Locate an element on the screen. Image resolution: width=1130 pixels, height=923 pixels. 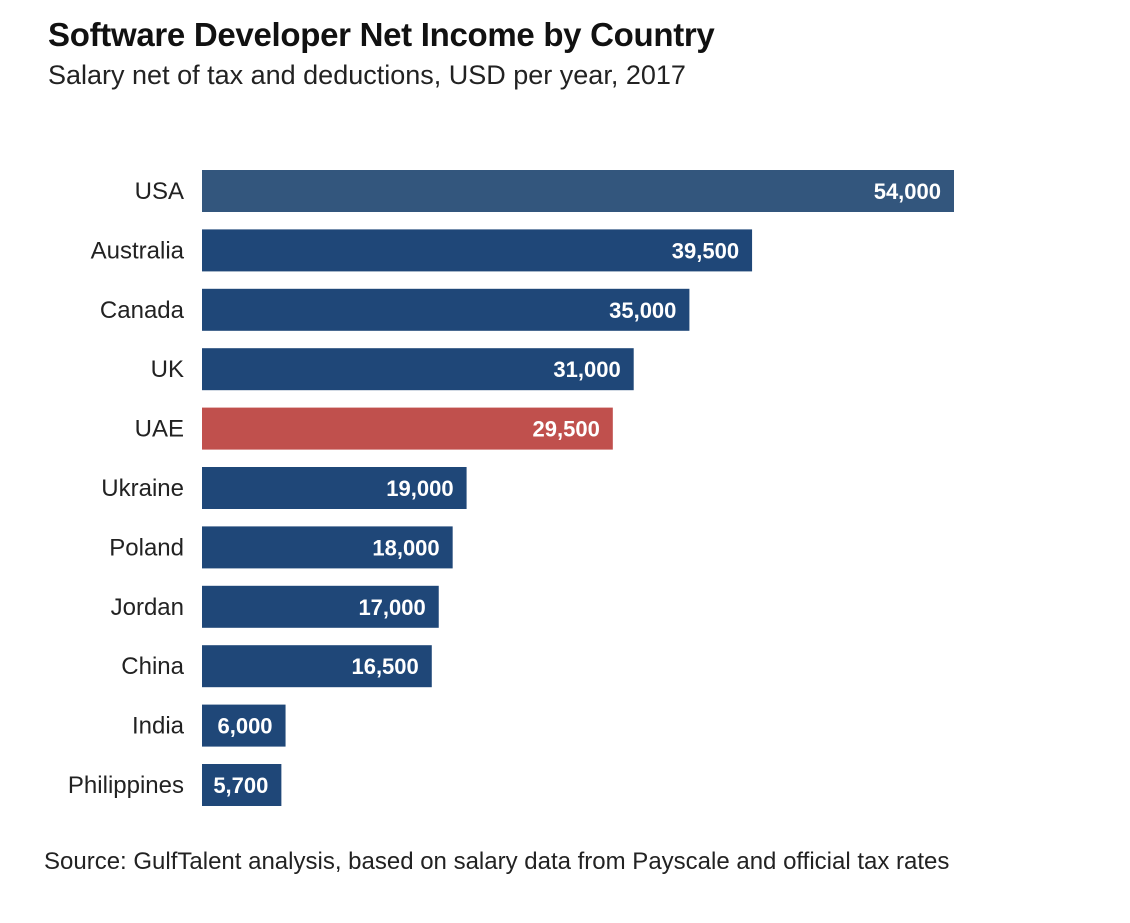
category-label: Canada is located at coordinates (142, 310).